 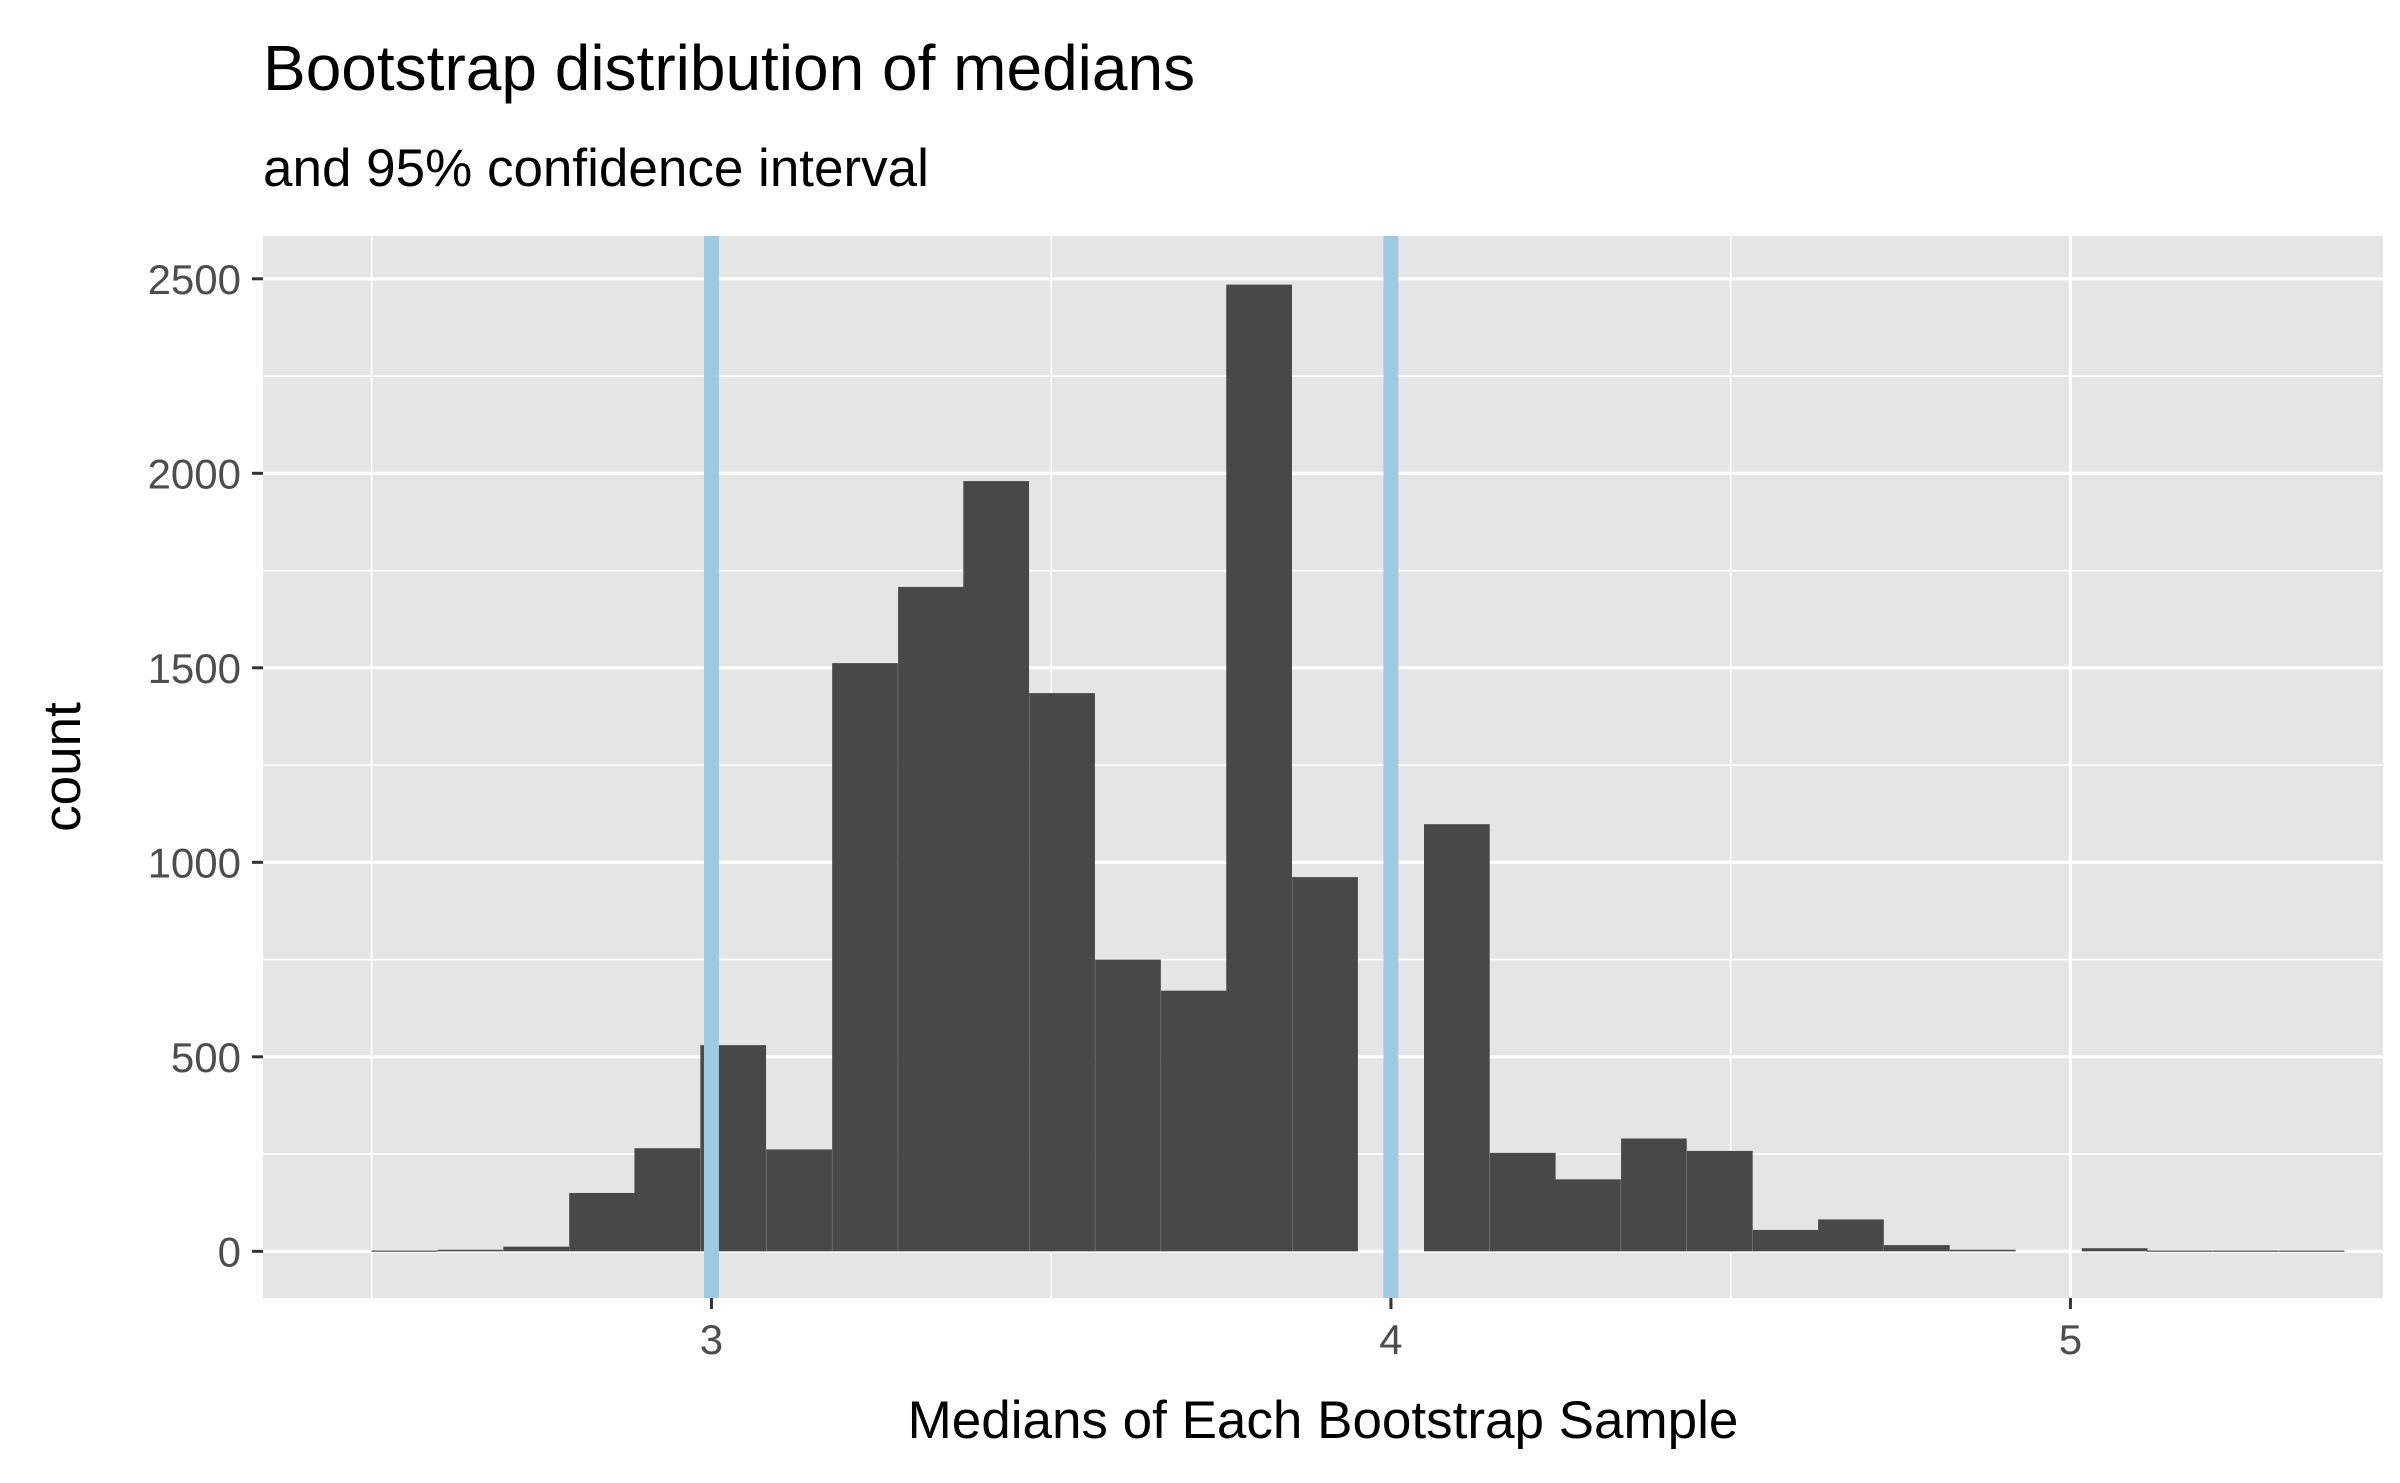 I want to click on x-axis-tick-labels: 3 4 5, so click(x=1391, y=1339).